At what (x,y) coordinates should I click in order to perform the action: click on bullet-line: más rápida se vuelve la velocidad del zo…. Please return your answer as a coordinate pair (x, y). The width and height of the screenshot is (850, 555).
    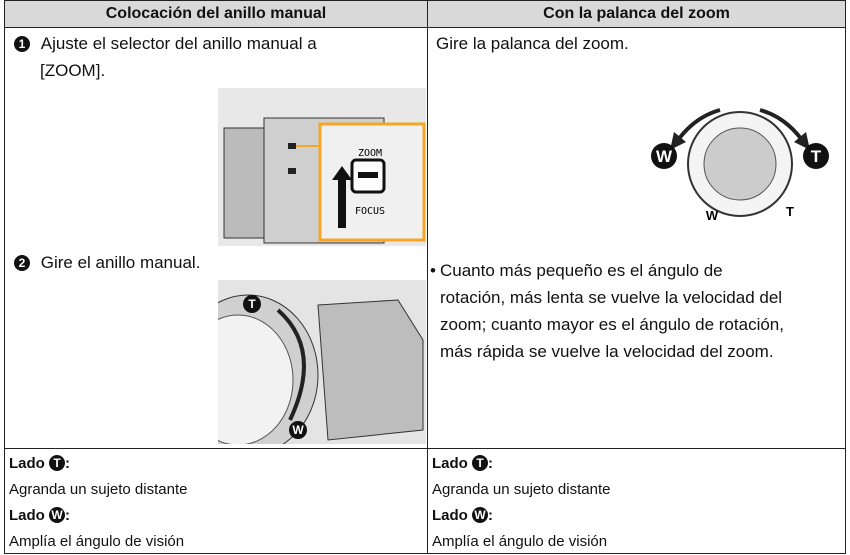
    Looking at the image, I should click on (607, 351).